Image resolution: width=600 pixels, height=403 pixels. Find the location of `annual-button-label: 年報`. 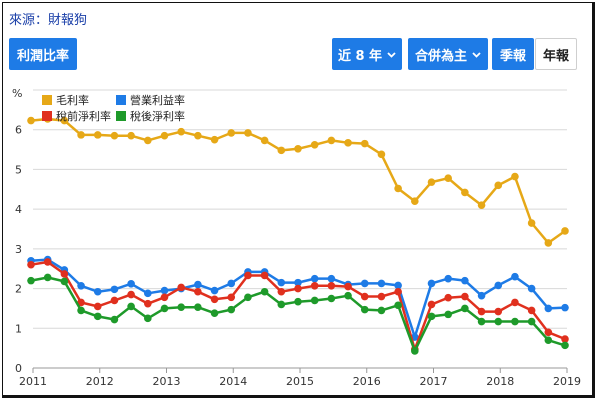

annual-button-label: 年報 is located at coordinates (555, 56).